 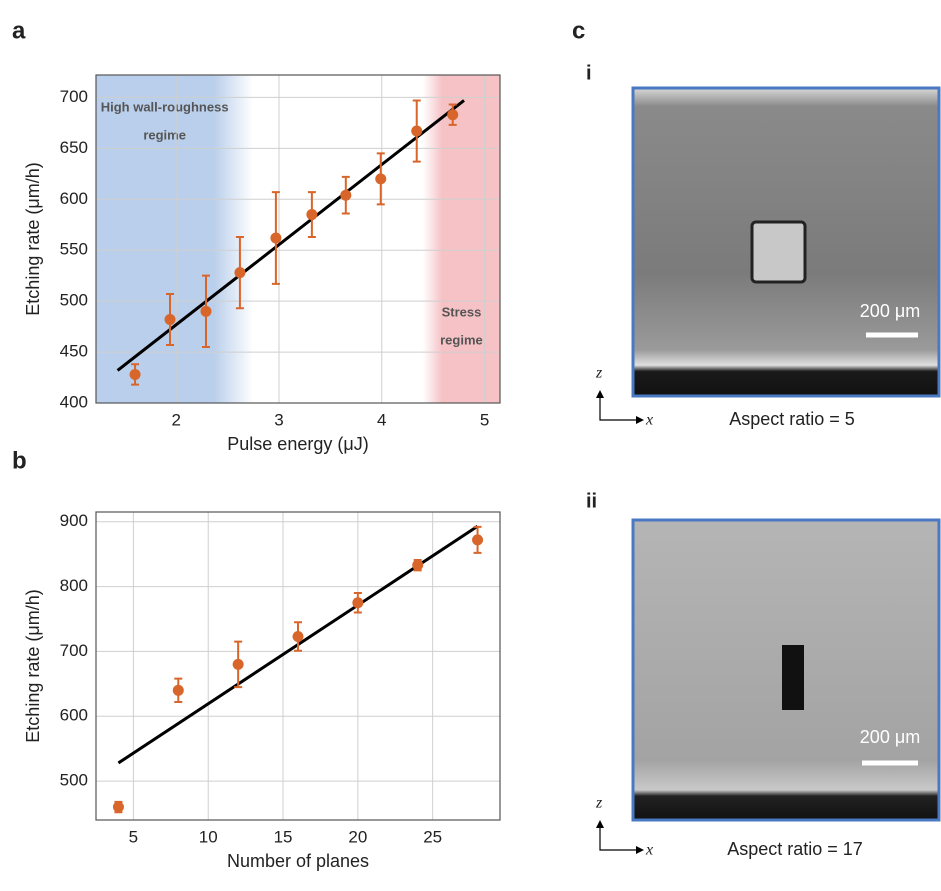 What do you see at coordinates (290, 235) in the screenshot?
I see `fit-line` at bounding box center [290, 235].